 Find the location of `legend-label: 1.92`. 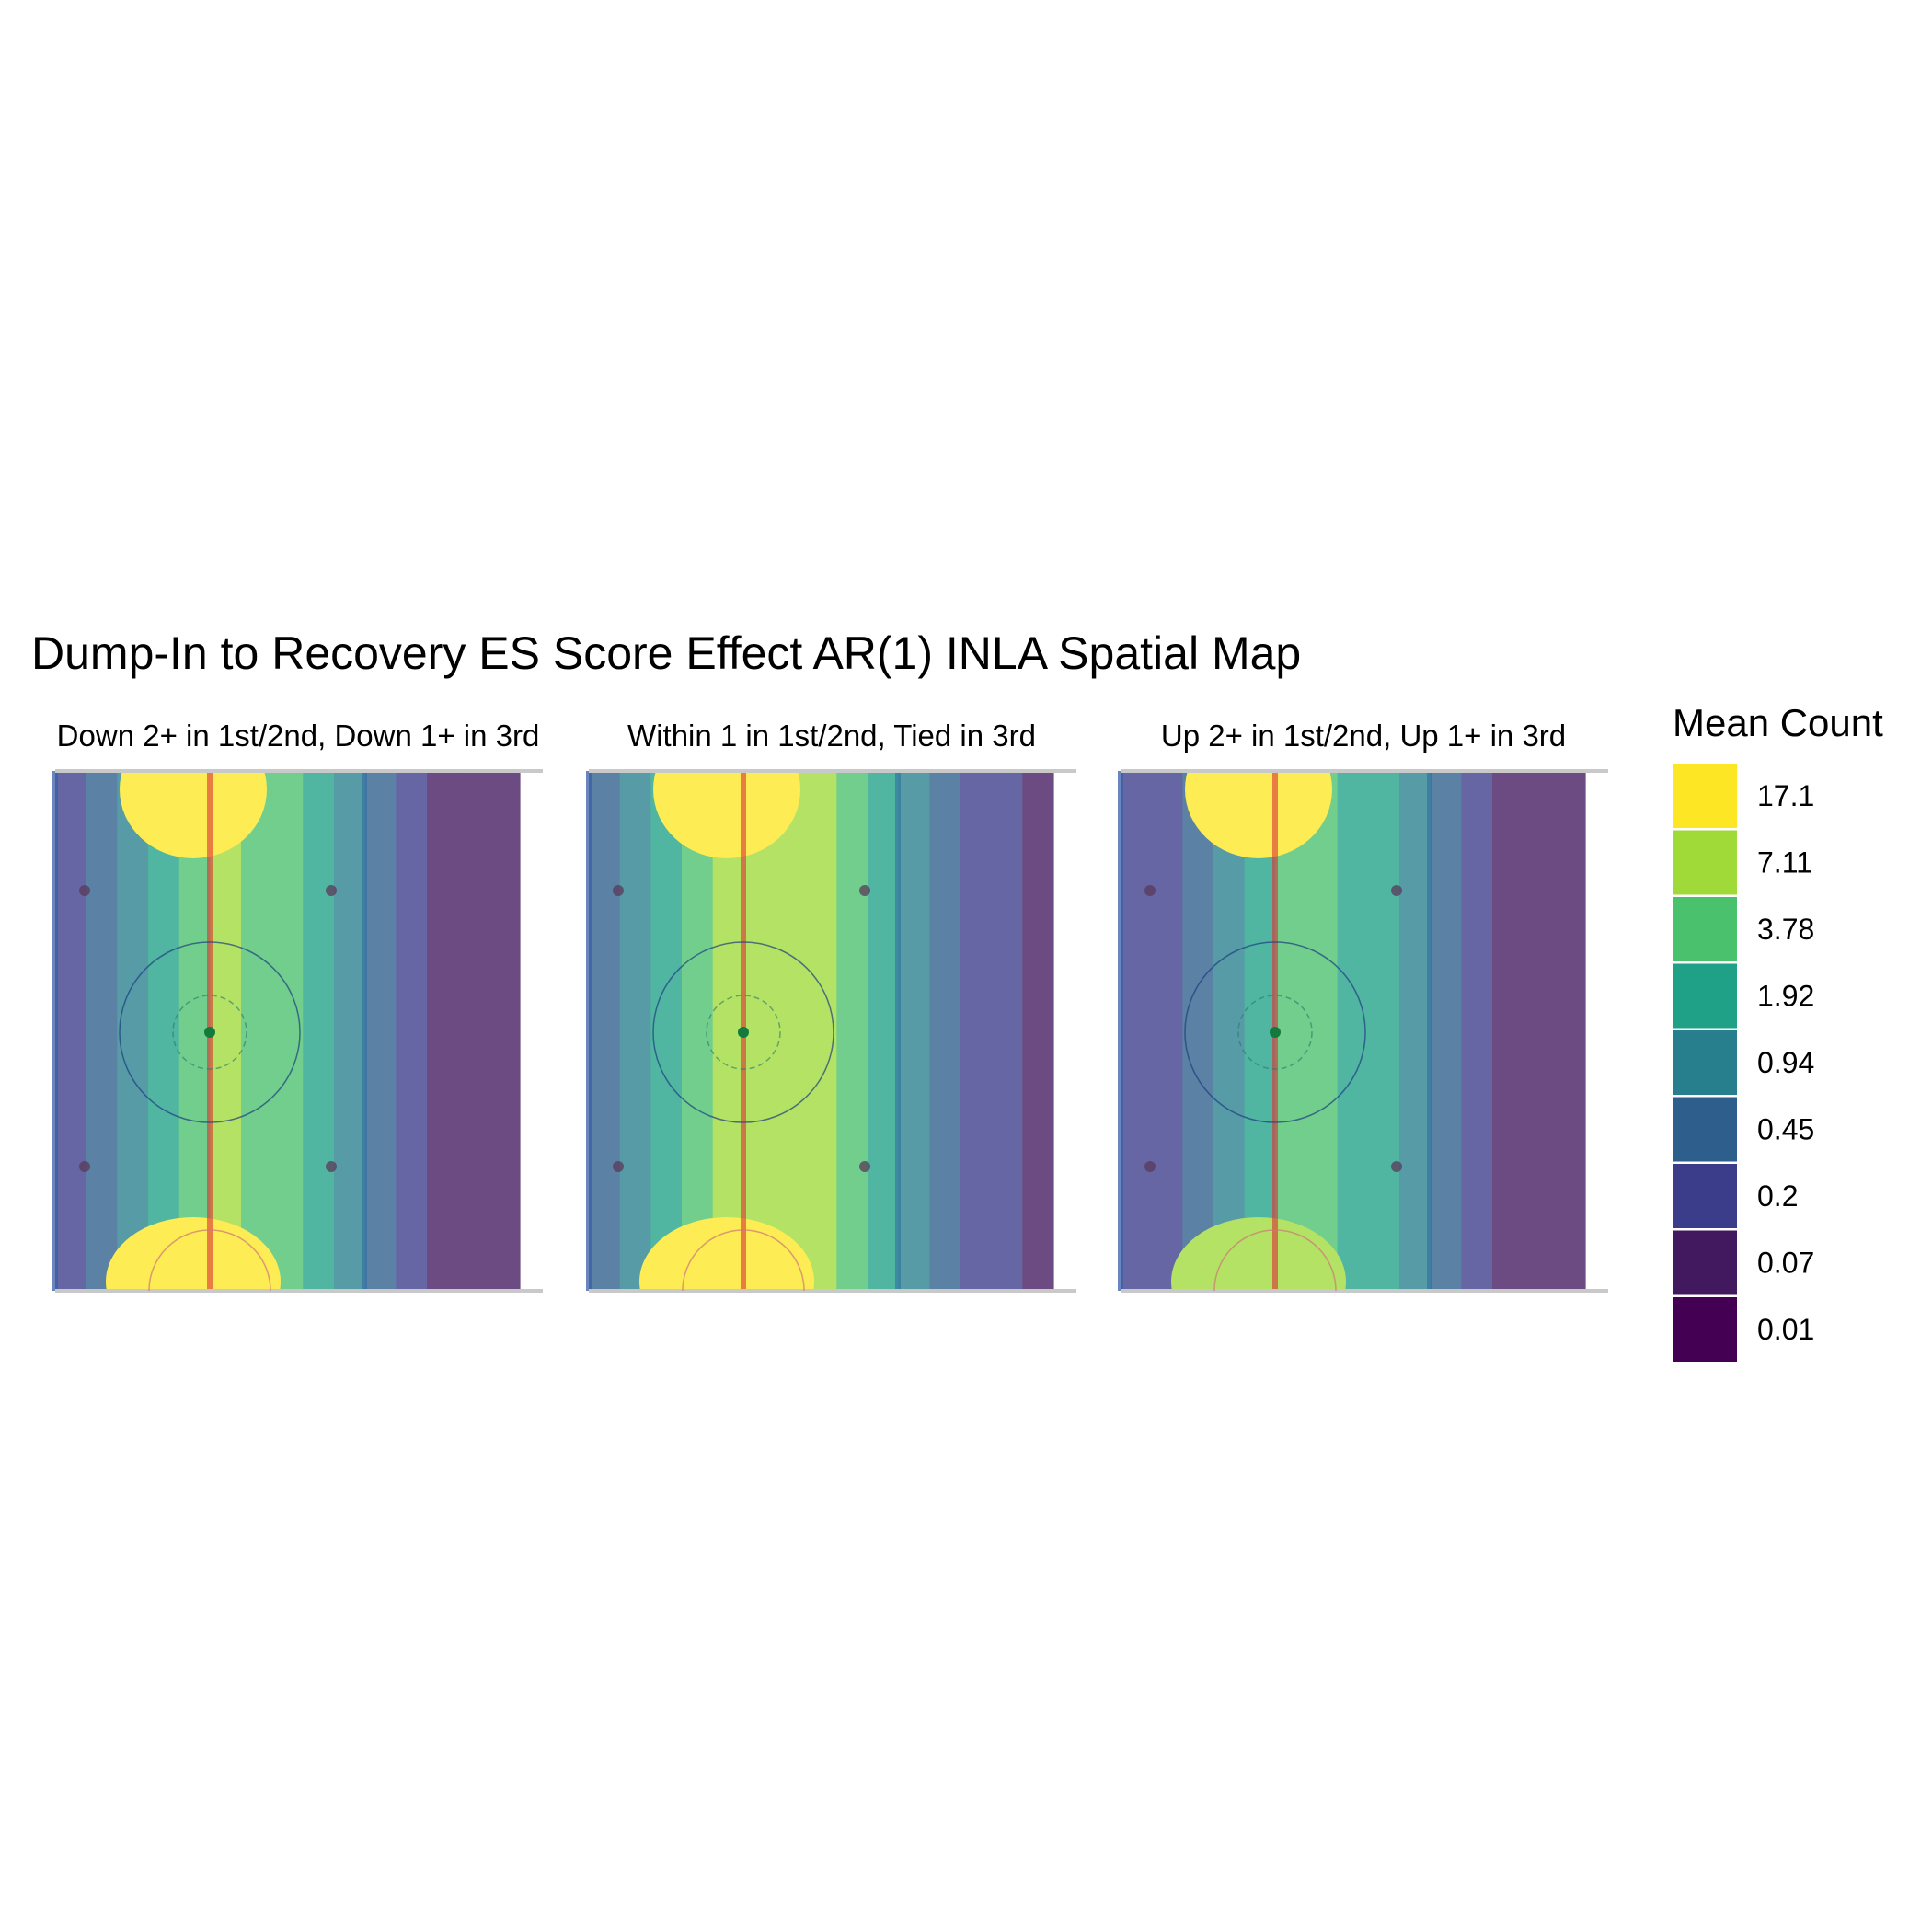

legend-label: 1.92 is located at coordinates (1785, 997).